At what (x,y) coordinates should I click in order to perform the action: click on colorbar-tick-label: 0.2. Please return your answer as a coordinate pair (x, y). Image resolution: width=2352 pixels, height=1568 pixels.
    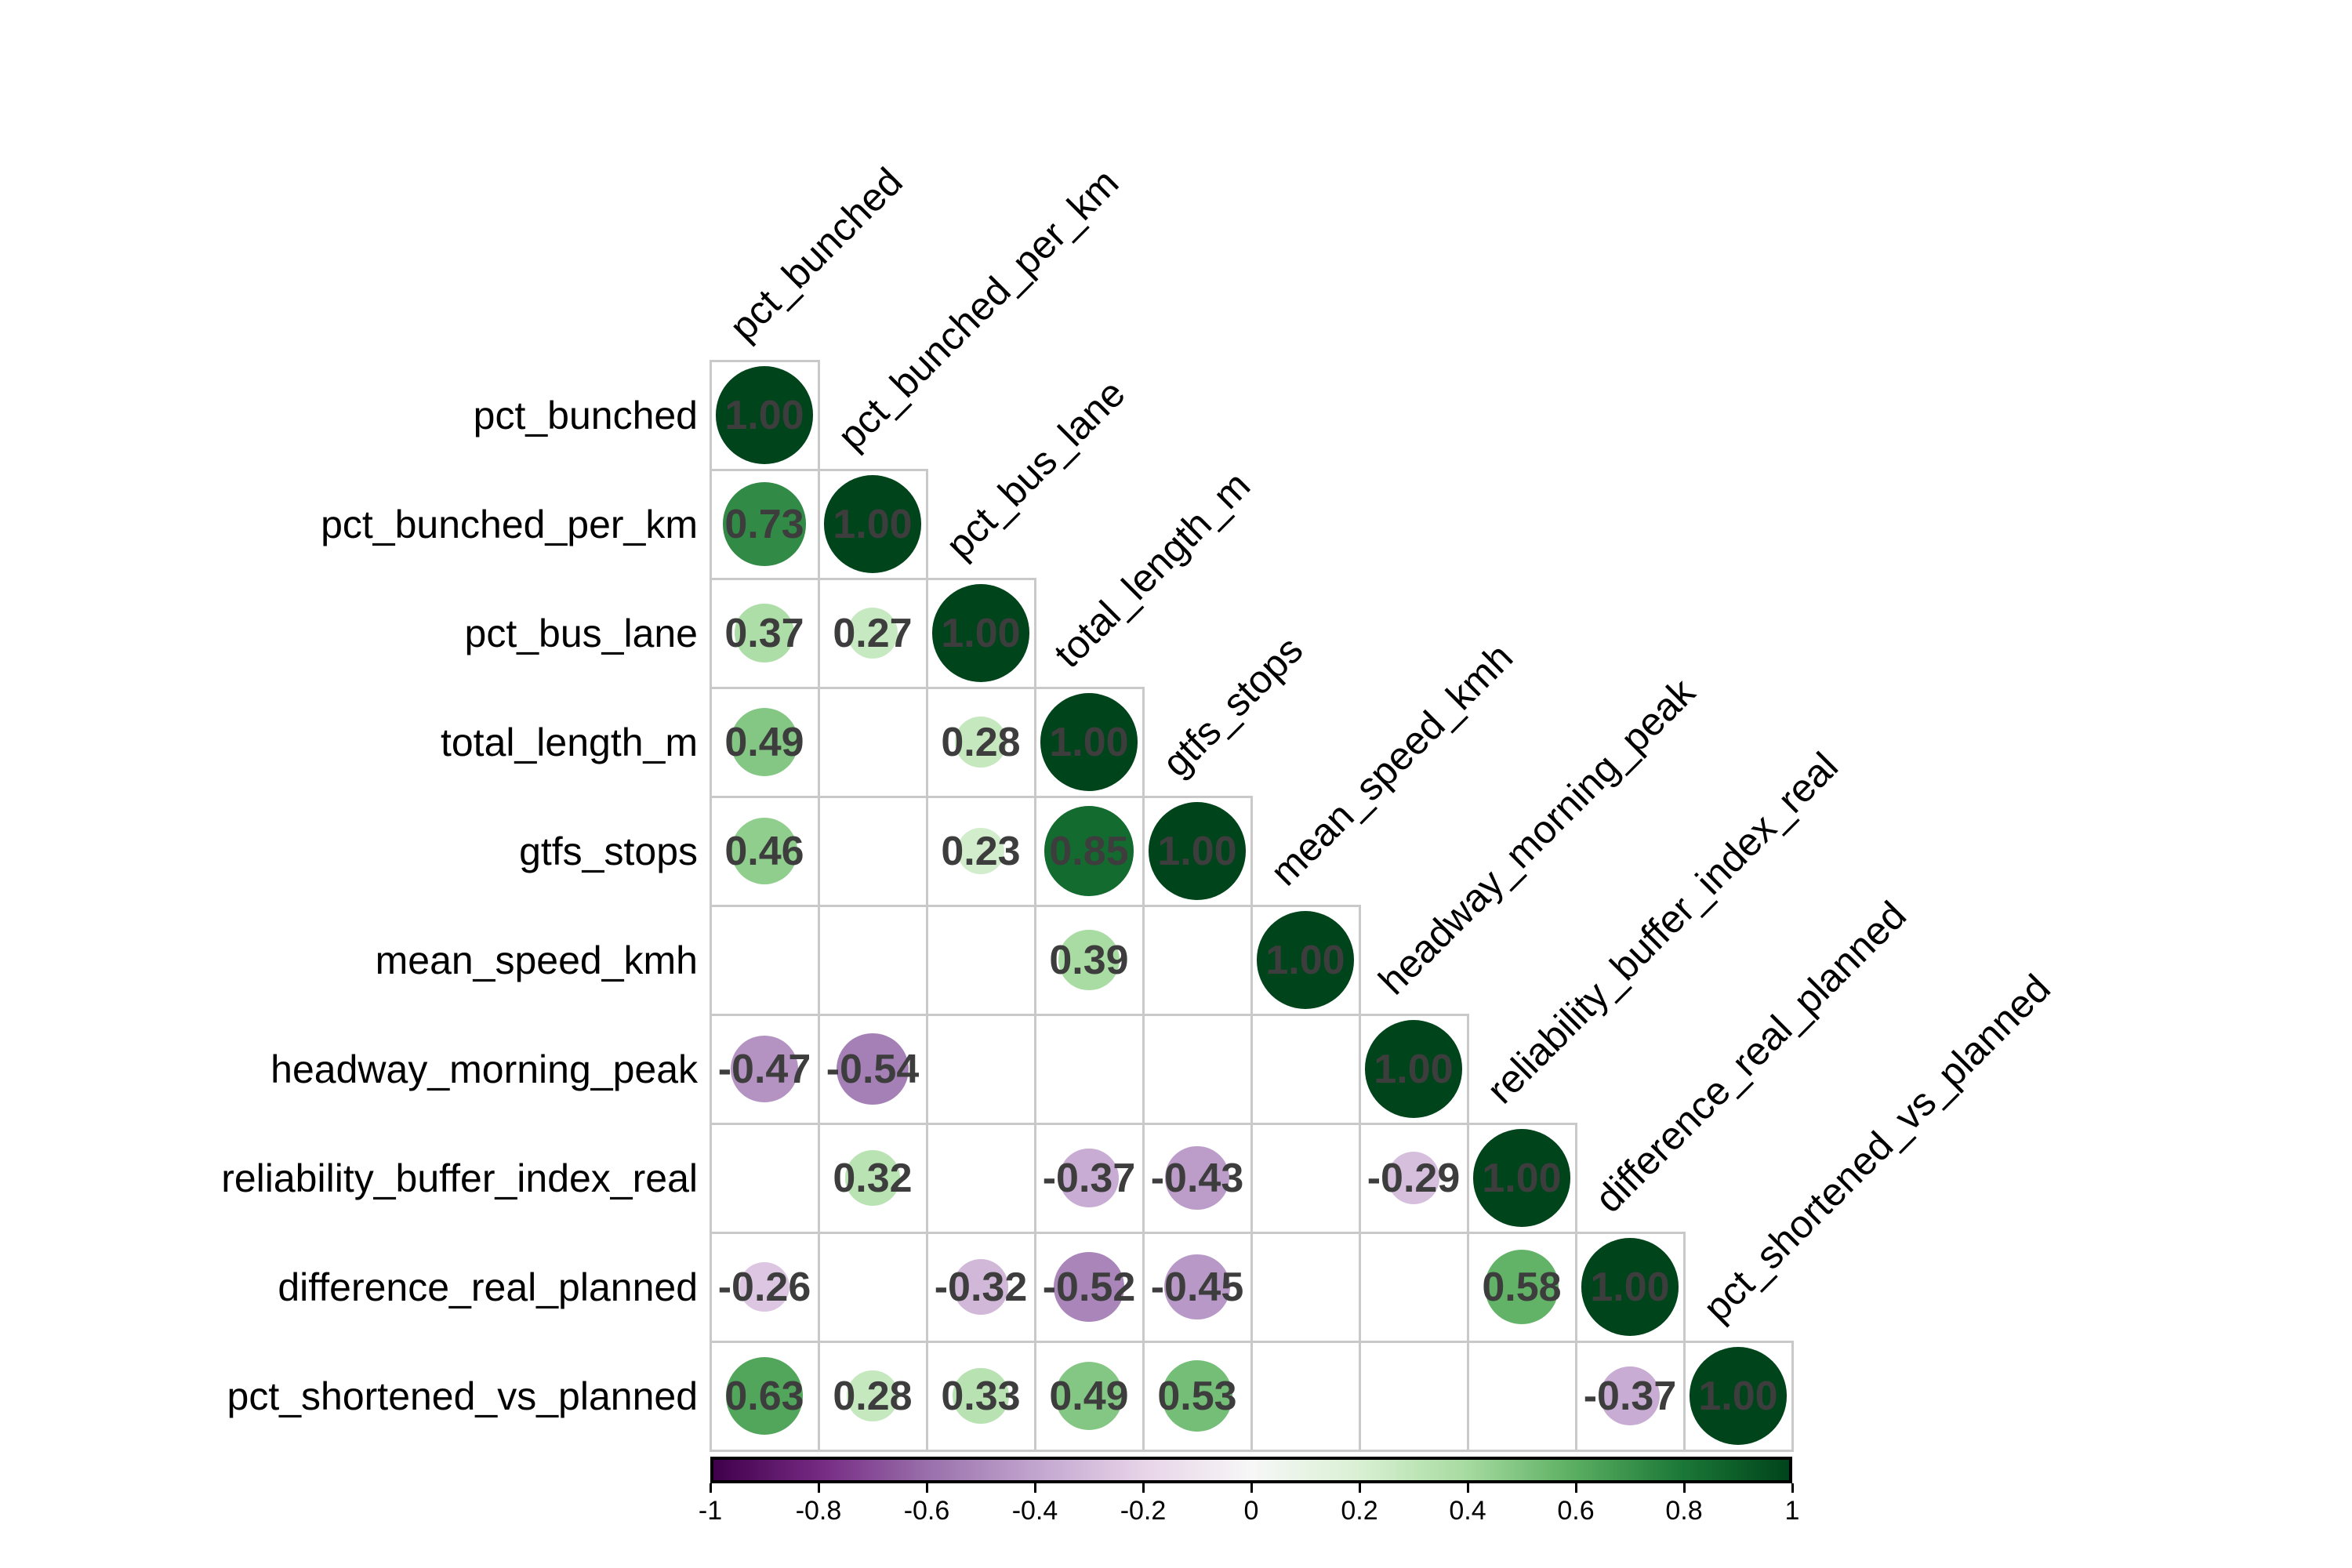
    Looking at the image, I should click on (1359, 1511).